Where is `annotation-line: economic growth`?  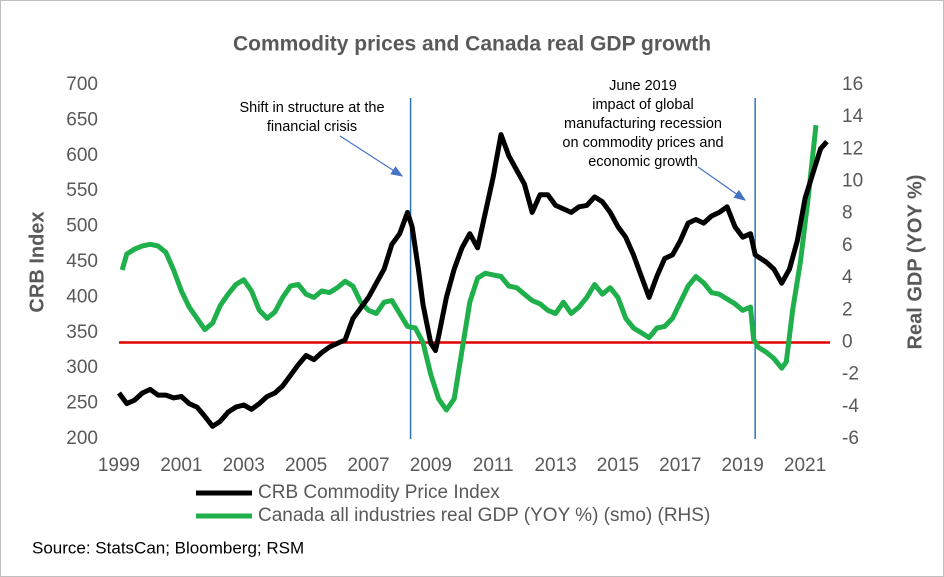
annotation-line: economic growth is located at coordinates (643, 162).